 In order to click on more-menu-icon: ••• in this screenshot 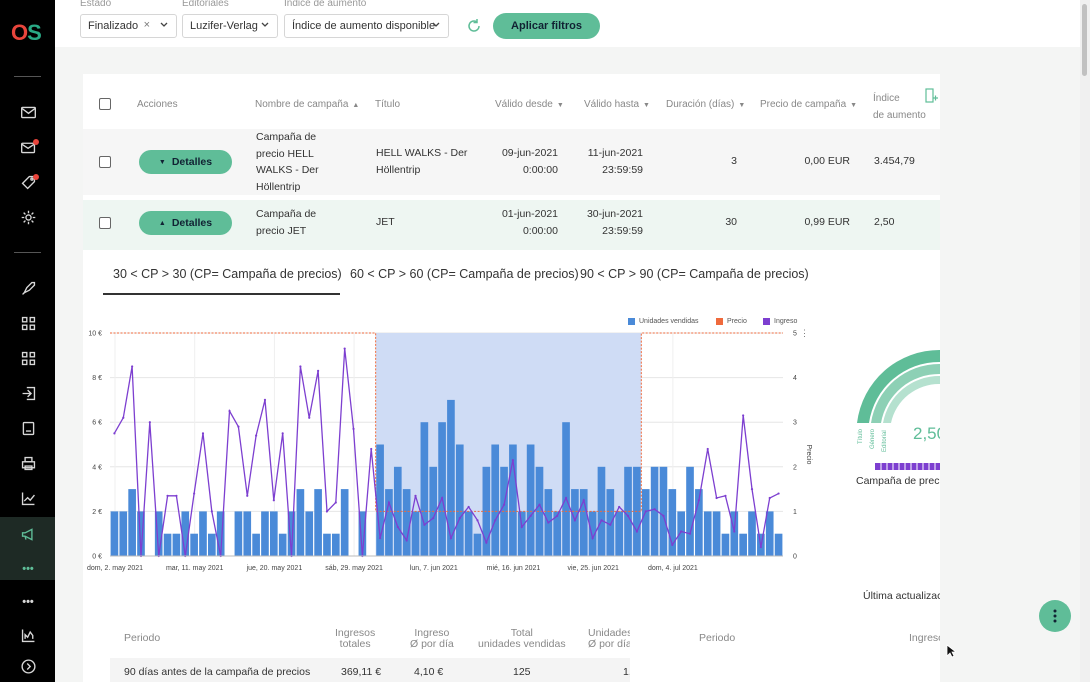, I will do `click(28, 602)`.